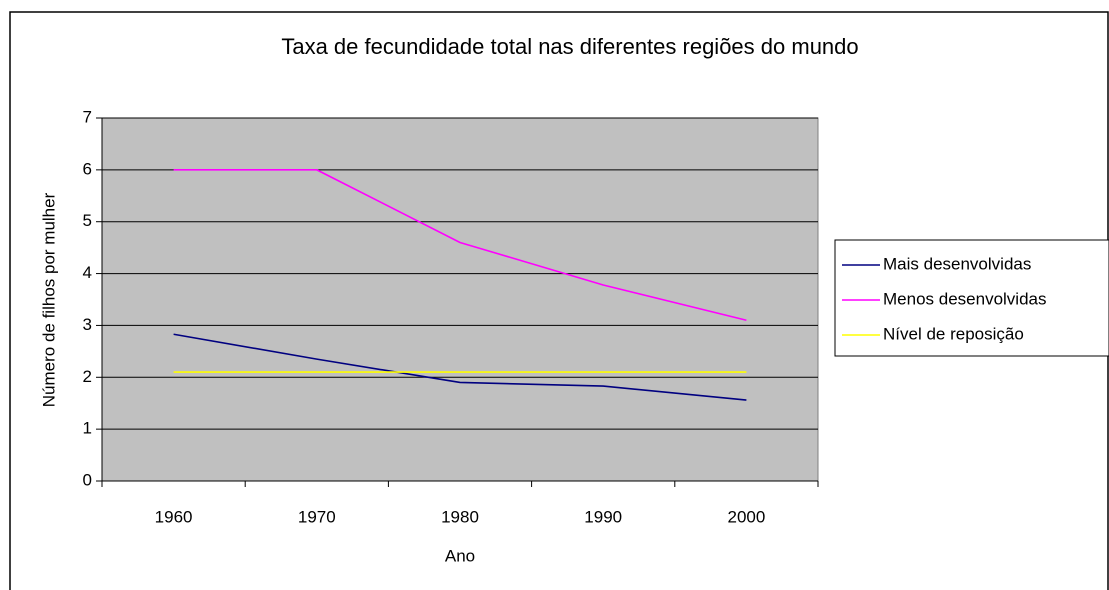 The image size is (1109, 590). I want to click on legend-label: Menos desenvolvidas, so click(964, 298).